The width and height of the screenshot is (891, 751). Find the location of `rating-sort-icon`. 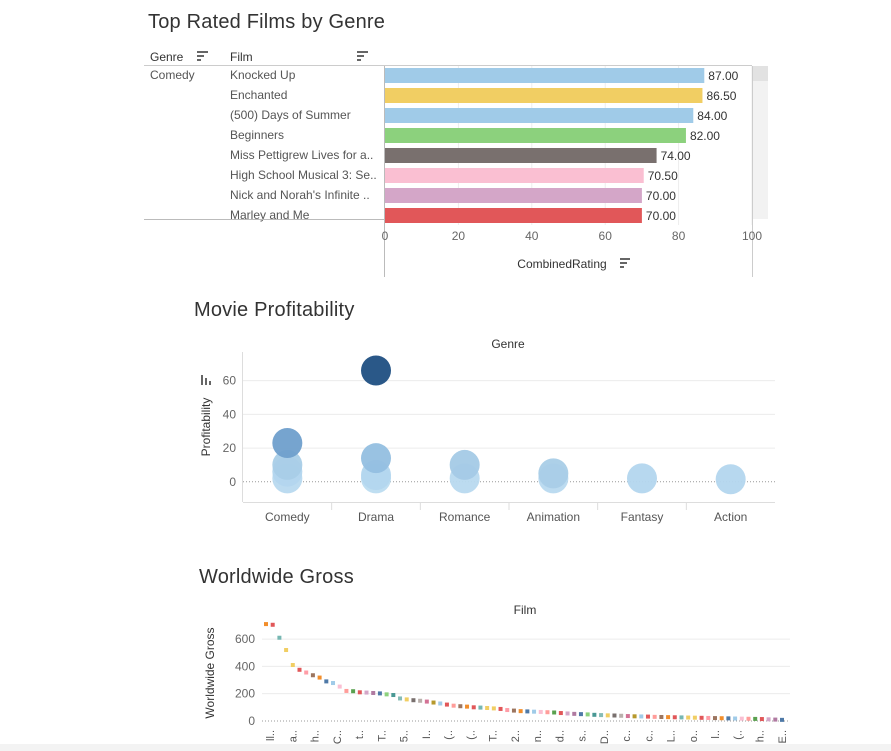

rating-sort-icon is located at coordinates (625, 263).